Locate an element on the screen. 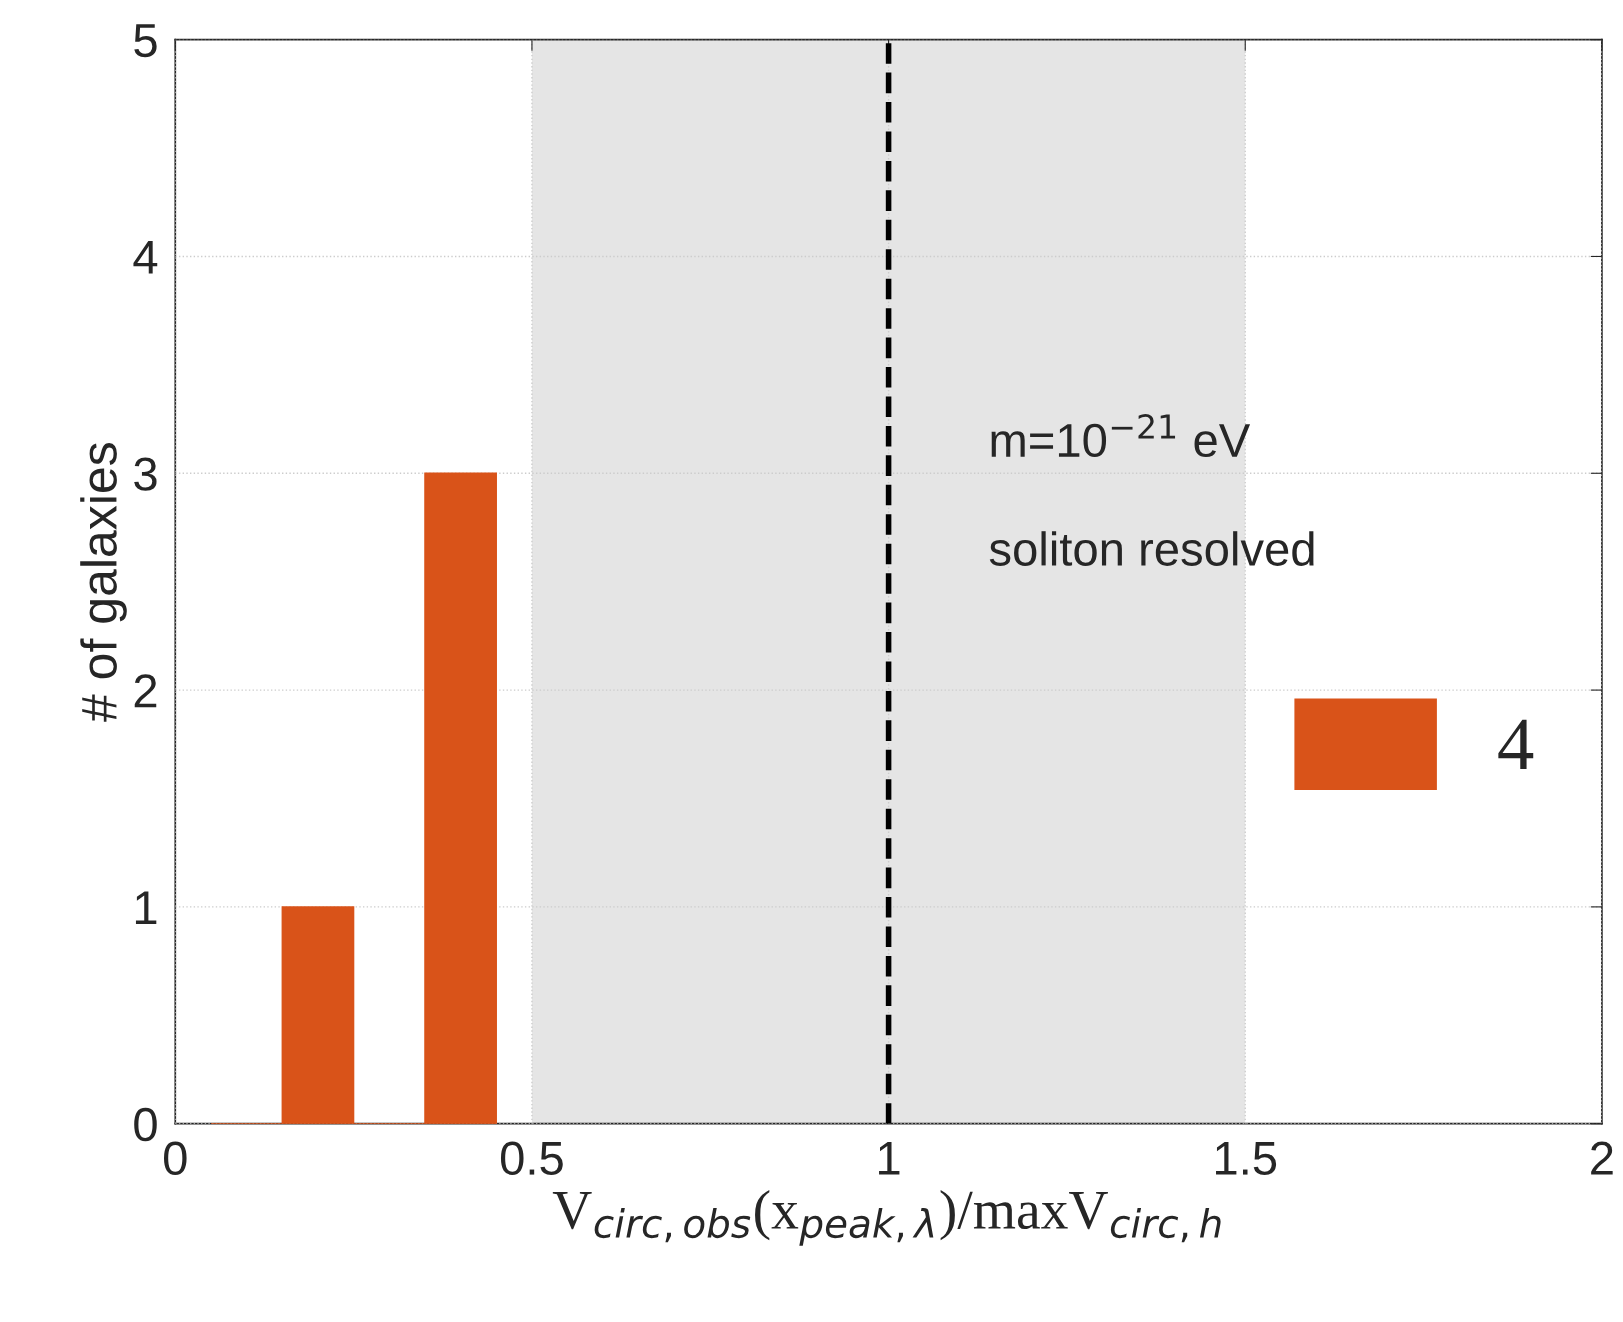 The height and width of the screenshot is (1322, 1623). y-tick-label: 1 is located at coordinates (146, 907).